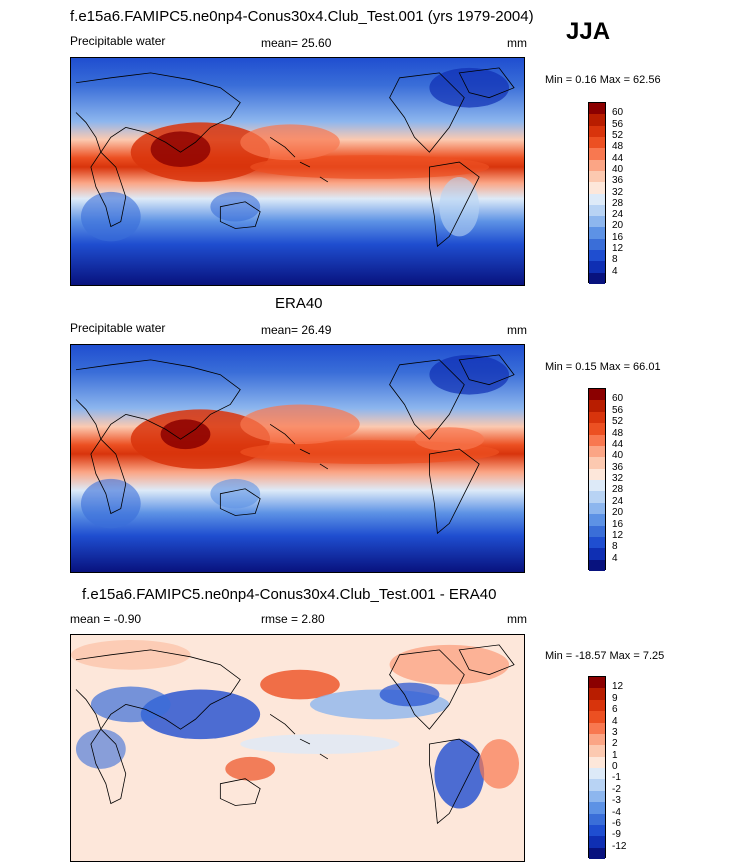 The height and width of the screenshot is (866, 733). I want to click on panel3-mean: mean = -0.90, so click(106, 619).